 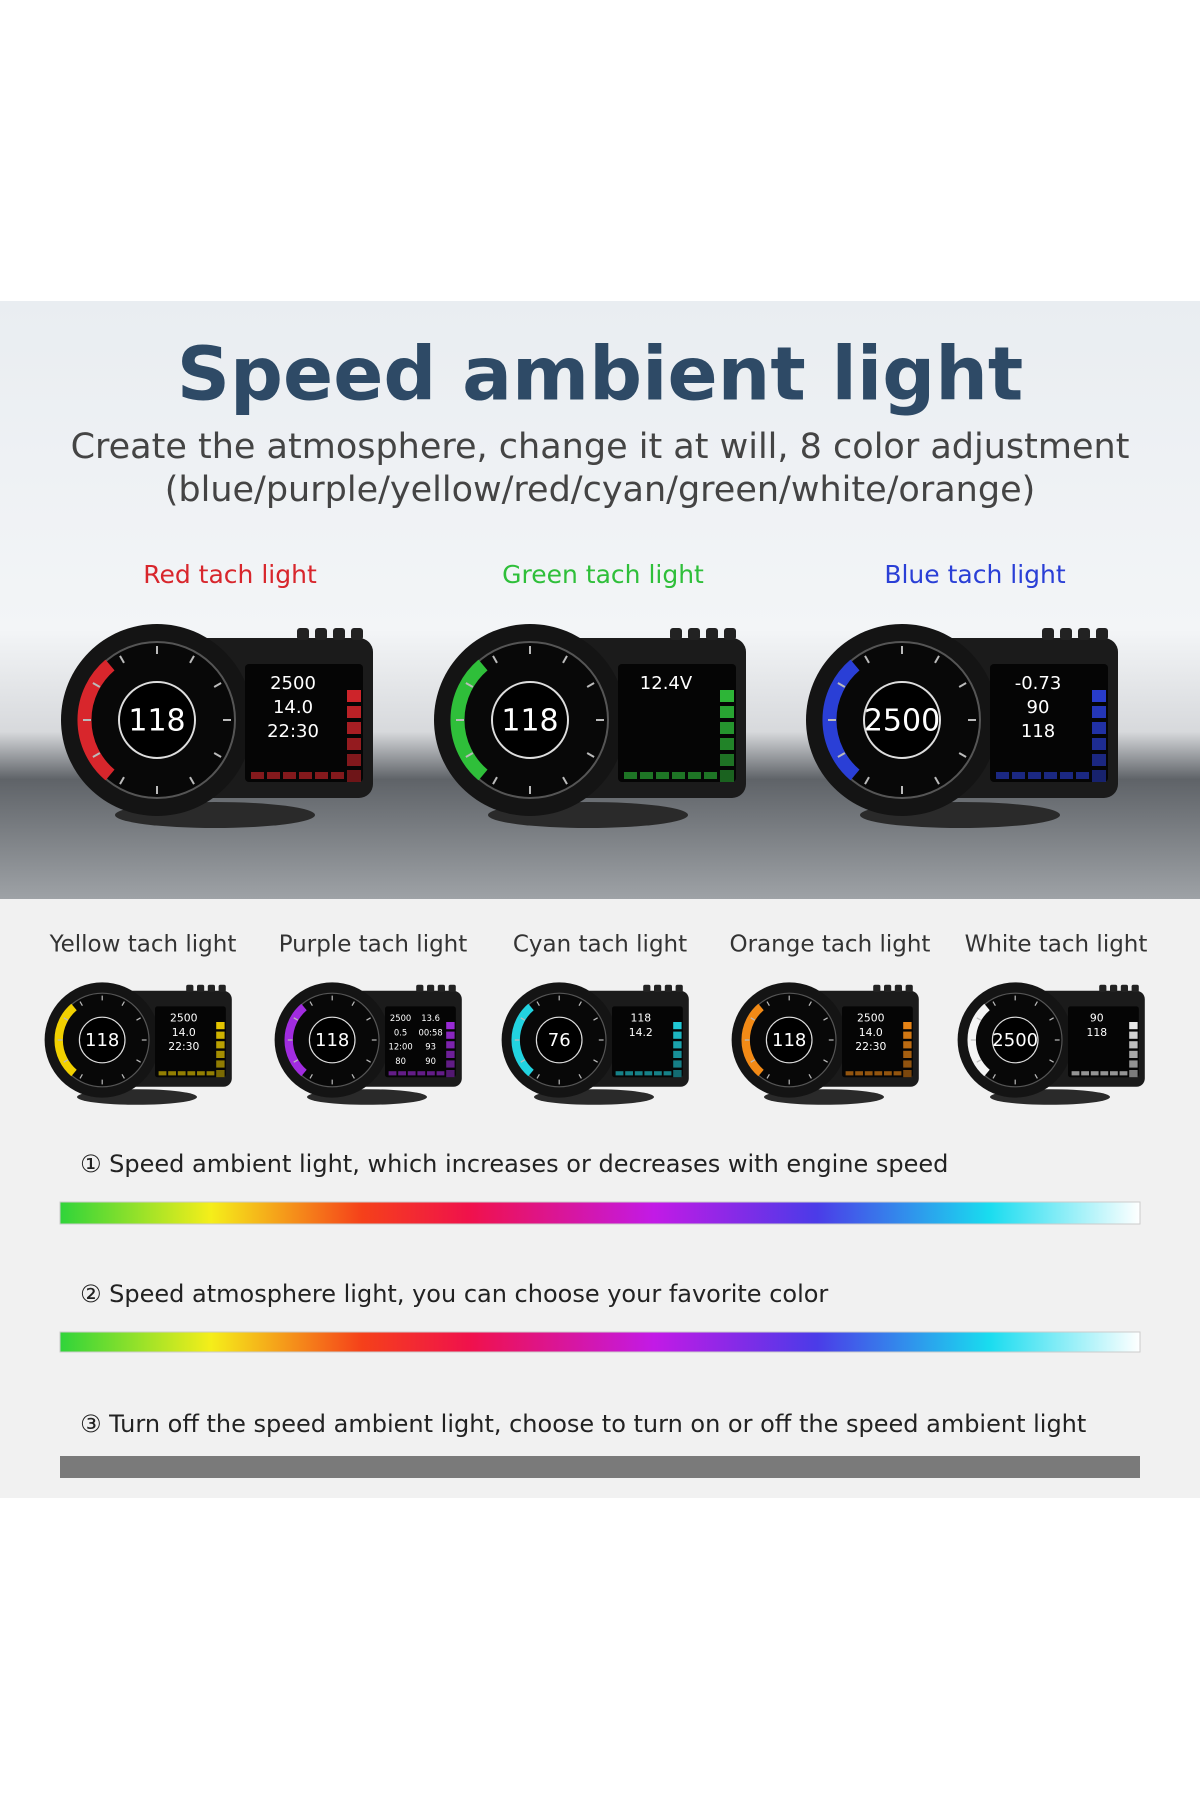 What do you see at coordinates (559, 1040) in the screenshot?
I see `speed-reading: 76` at bounding box center [559, 1040].